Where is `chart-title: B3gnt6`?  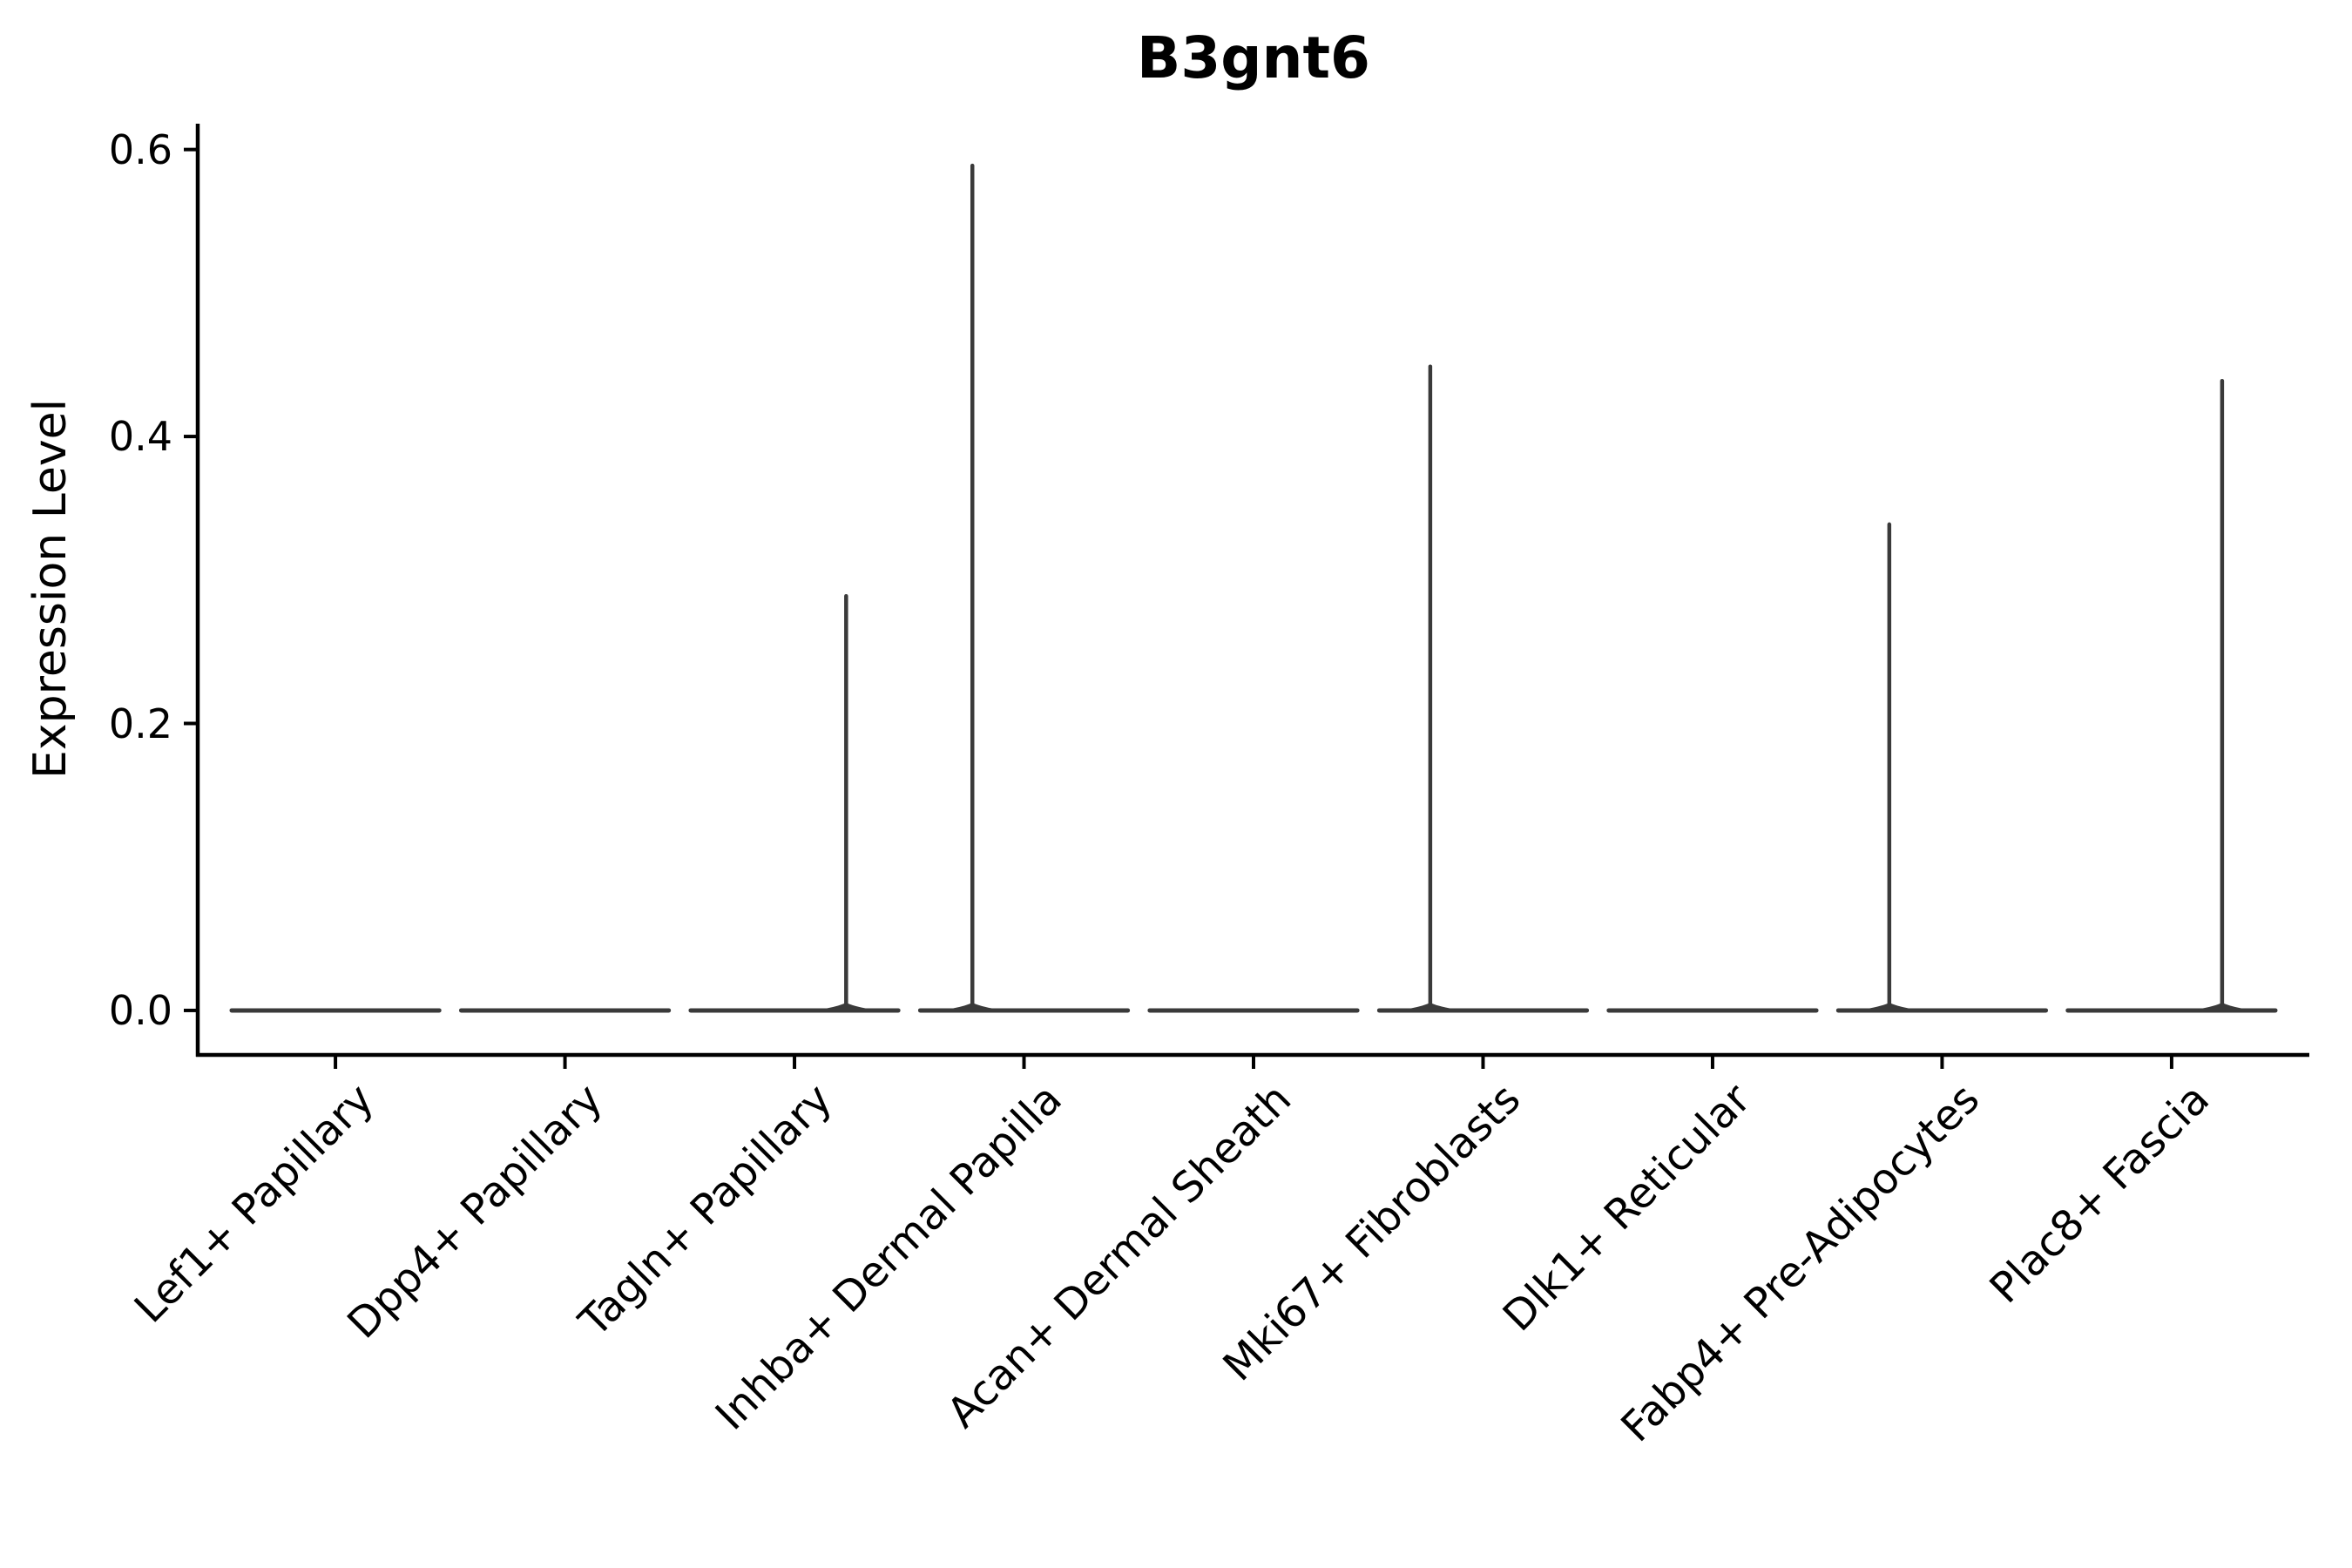 chart-title: B3gnt6 is located at coordinates (1253, 58).